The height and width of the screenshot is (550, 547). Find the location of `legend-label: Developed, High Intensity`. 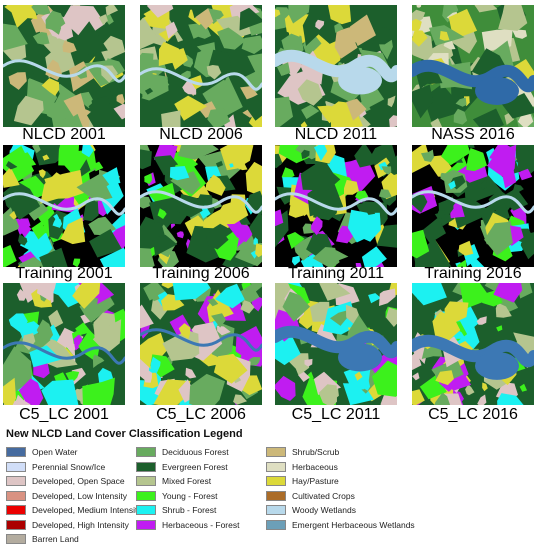

legend-label: Developed, High Intensity is located at coordinates (80, 524).